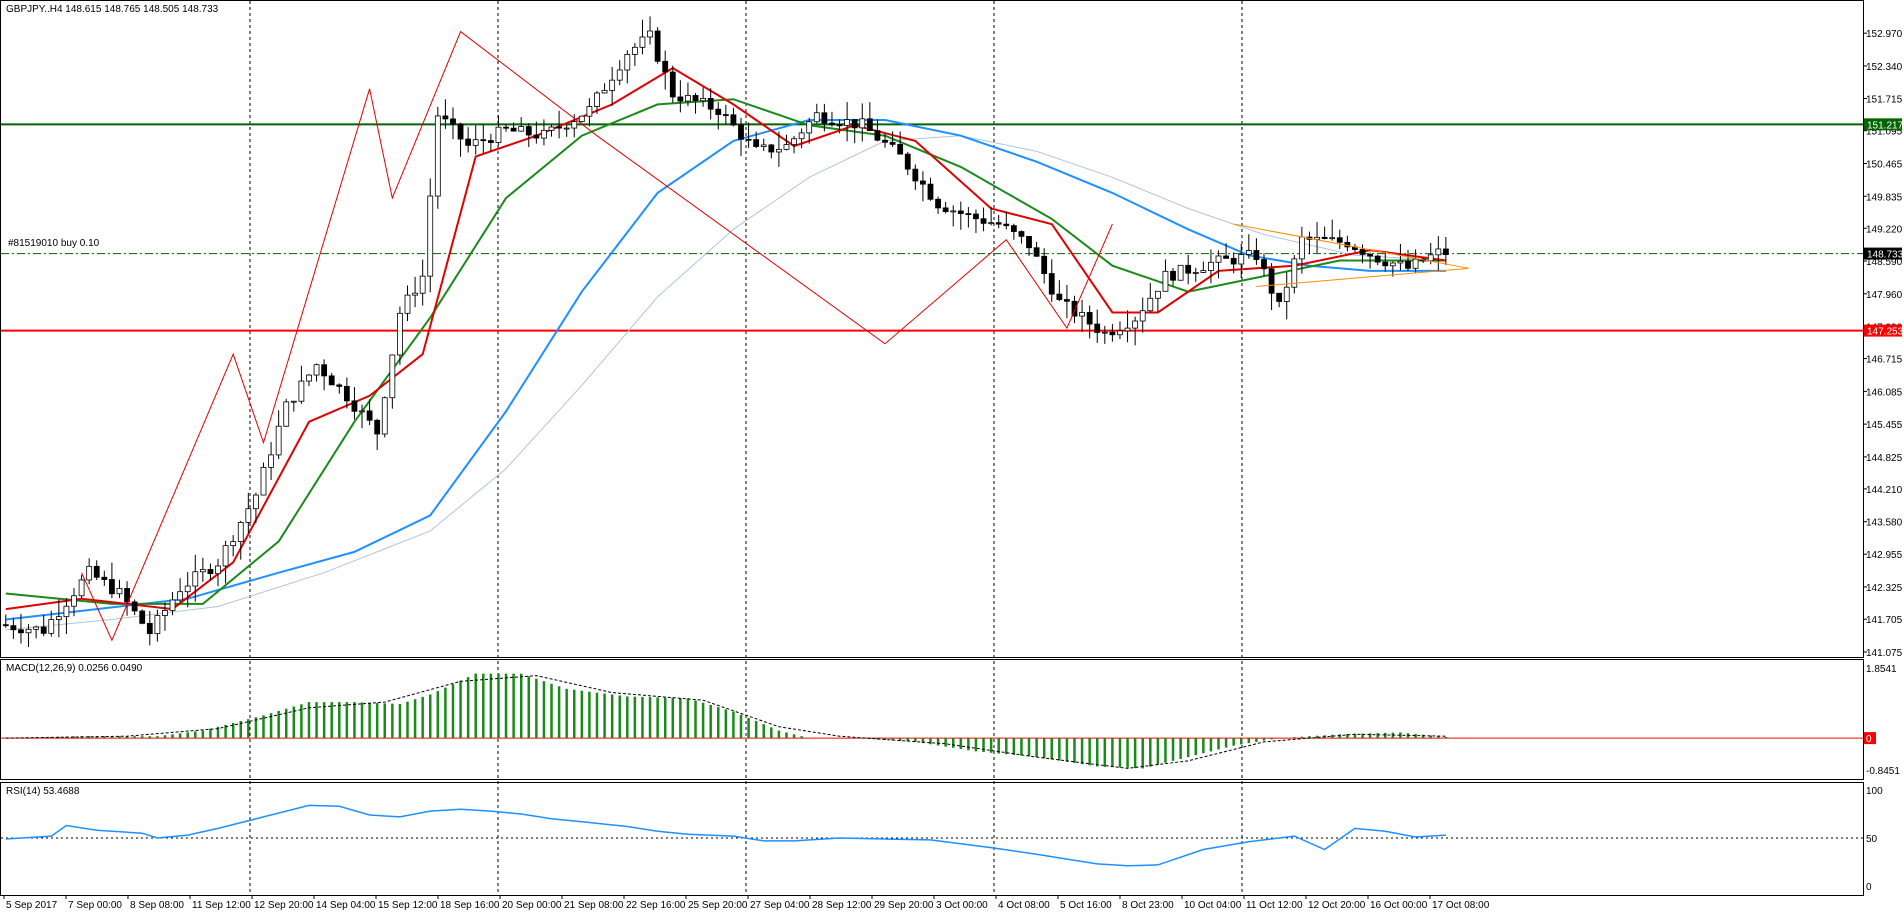  I want to click on x-tick-label: 15 Sep 12:00, so click(408, 905).